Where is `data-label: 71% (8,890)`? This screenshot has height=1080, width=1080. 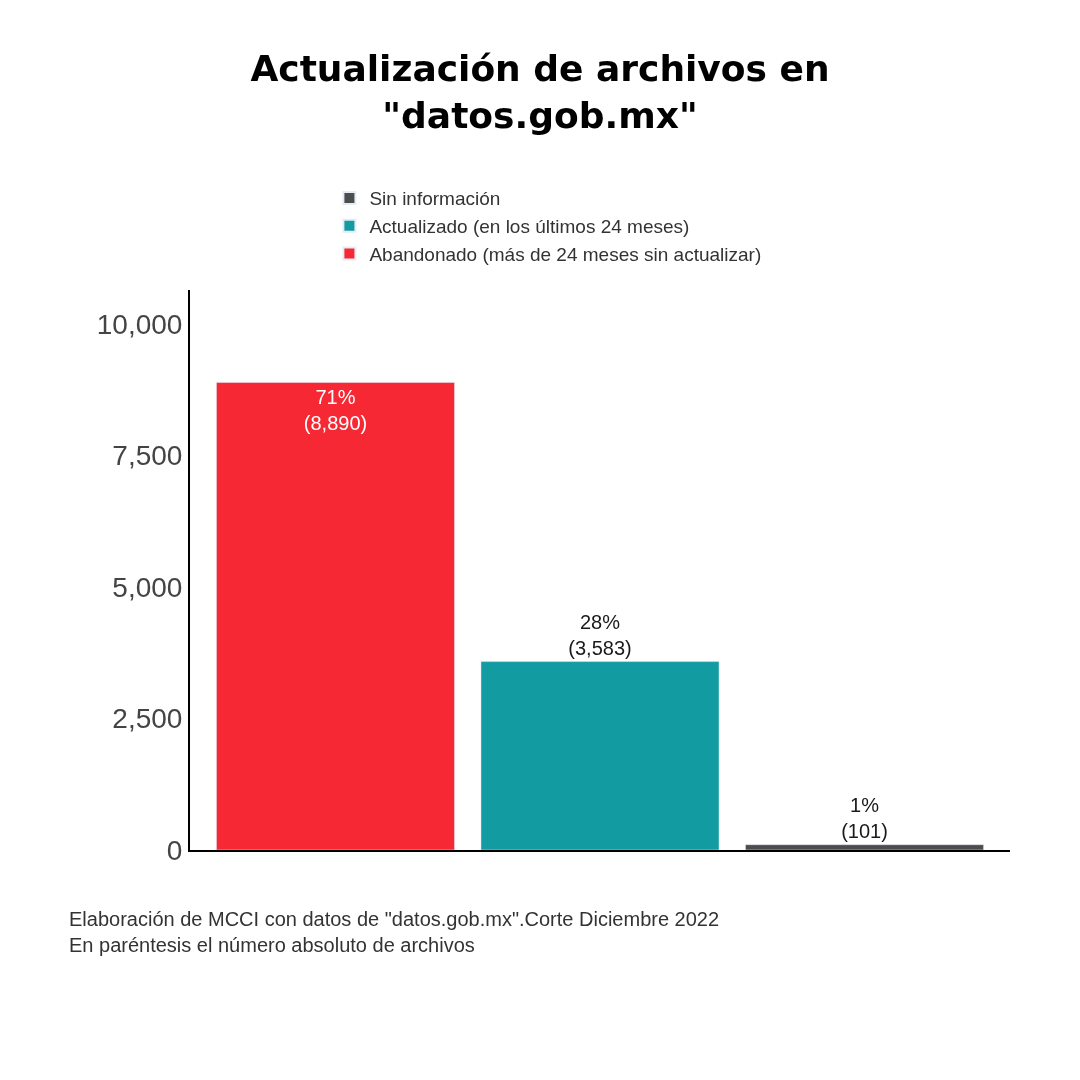
data-label: 71% (8,890) is located at coordinates (335, 409).